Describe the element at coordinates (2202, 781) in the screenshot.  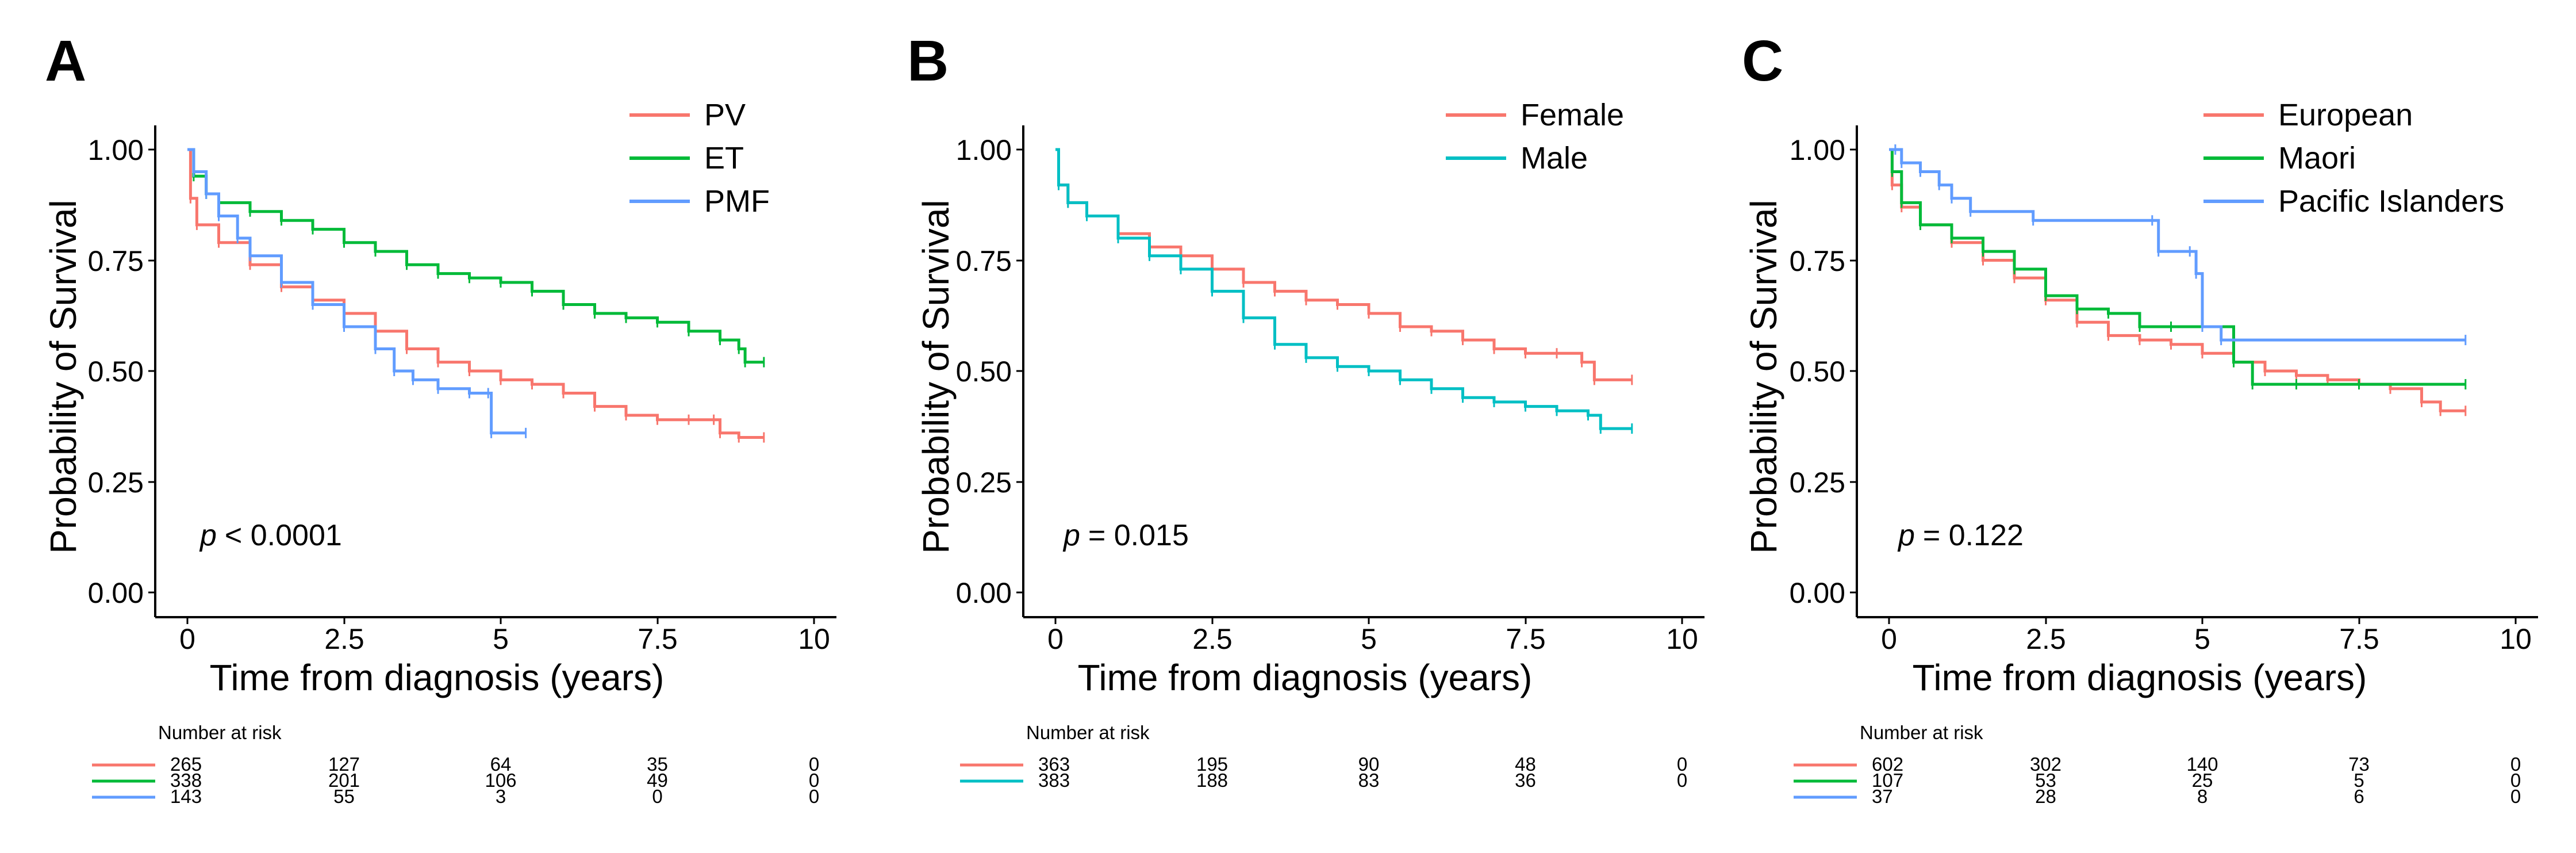
I see `risk-count: 25` at that location.